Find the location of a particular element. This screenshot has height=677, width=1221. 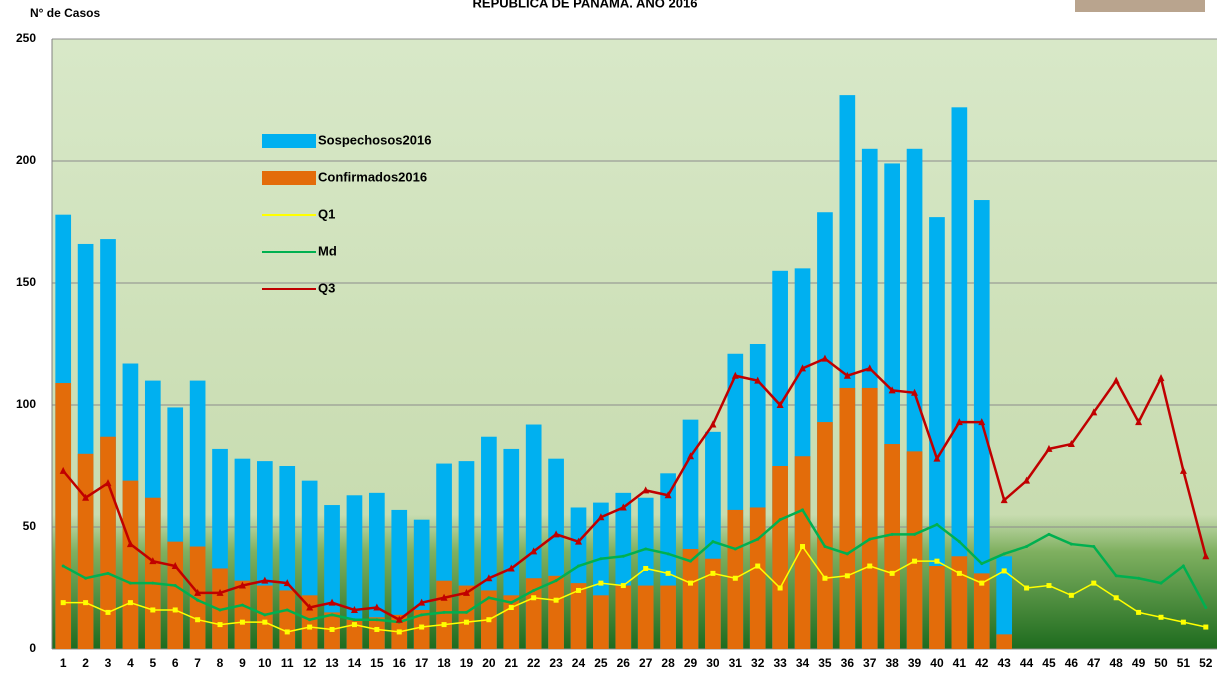

x-tick-label: 40 is located at coordinates (937, 663).